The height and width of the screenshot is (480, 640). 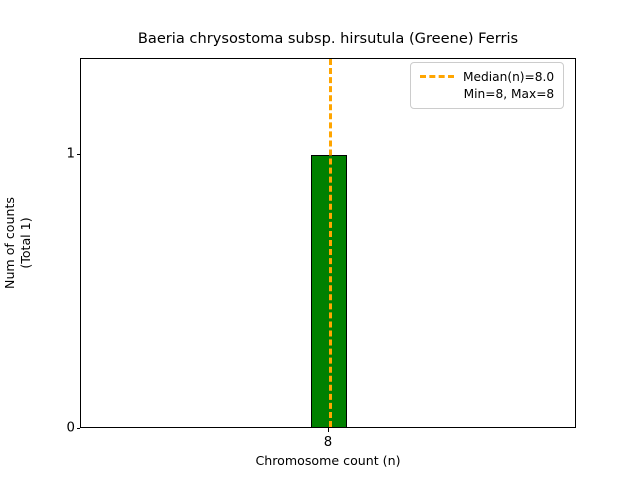 I want to click on legend-label-median: Median(n)=8.0, so click(x=509, y=77).